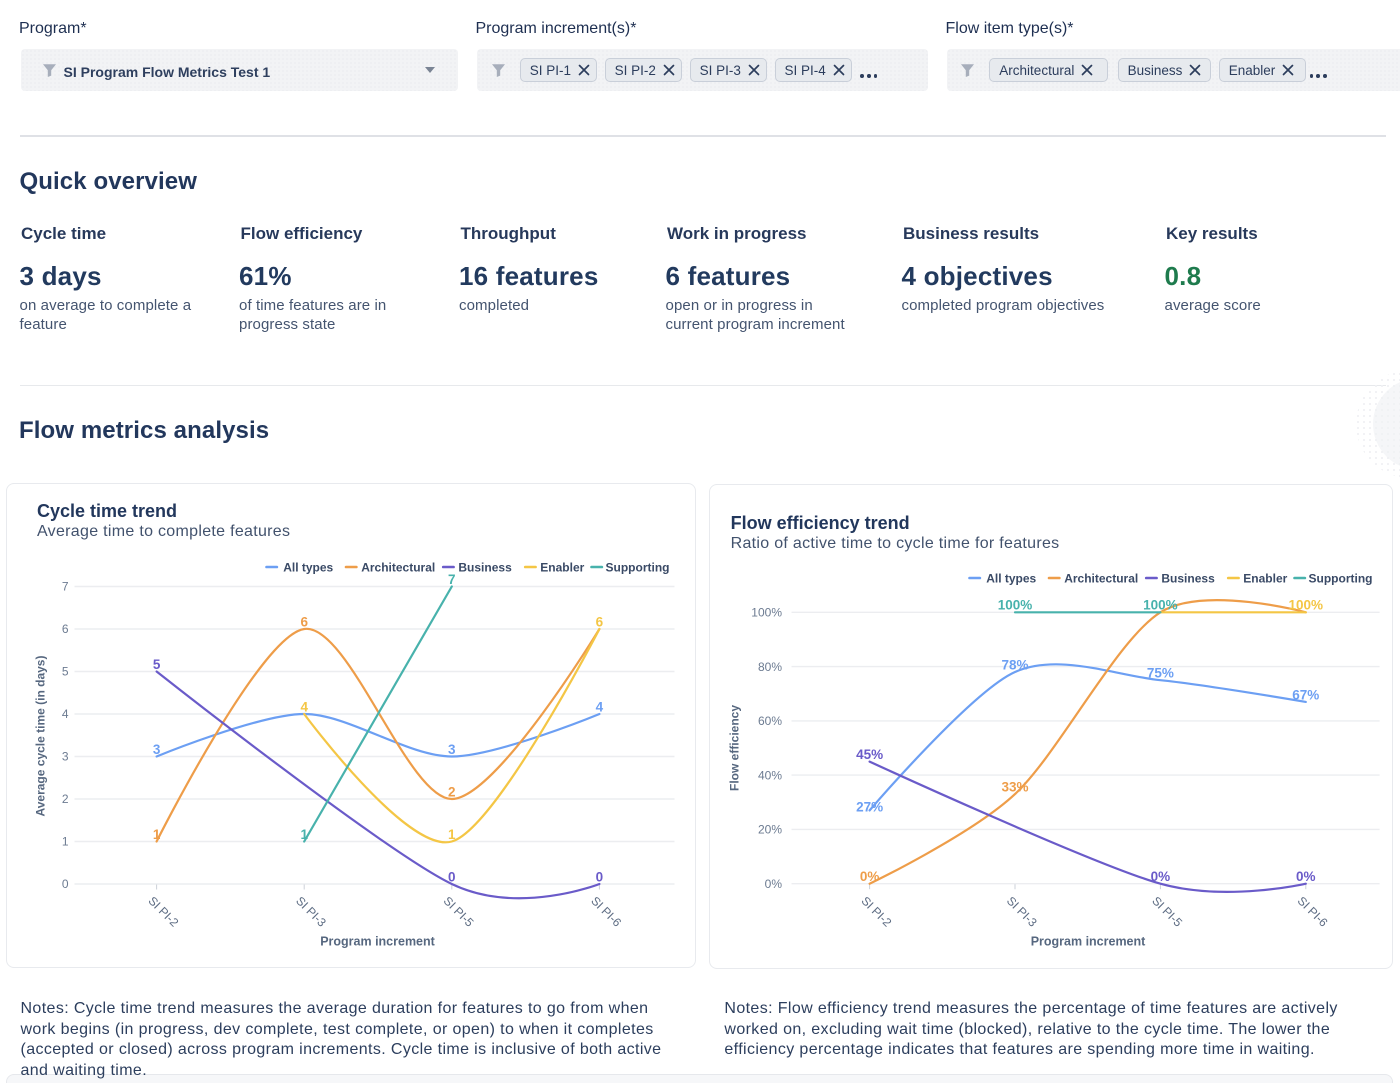 The width and height of the screenshot is (1400, 1083). I want to click on svg-text: 67%, so click(1305, 694).